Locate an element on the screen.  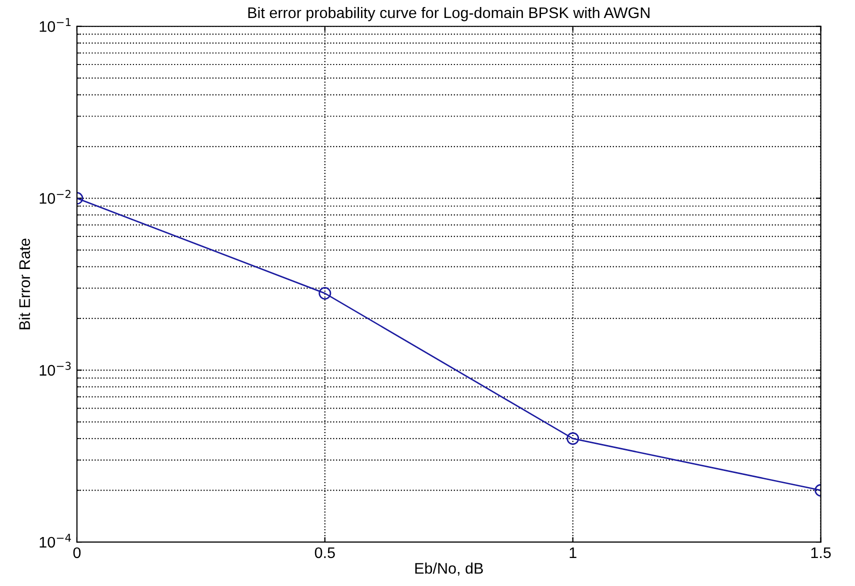
y-tick-label: 10$^{−3}$ is located at coordinates (55, 369).